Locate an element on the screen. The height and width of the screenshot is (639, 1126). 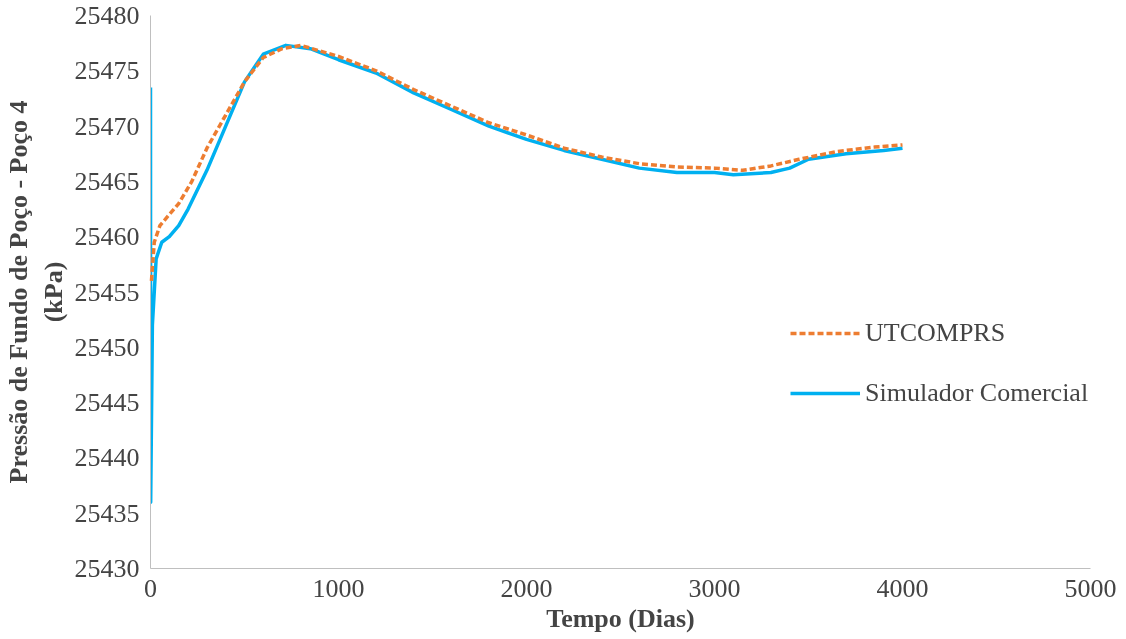
y-tick-label: 25480 is located at coordinates (107, 15).